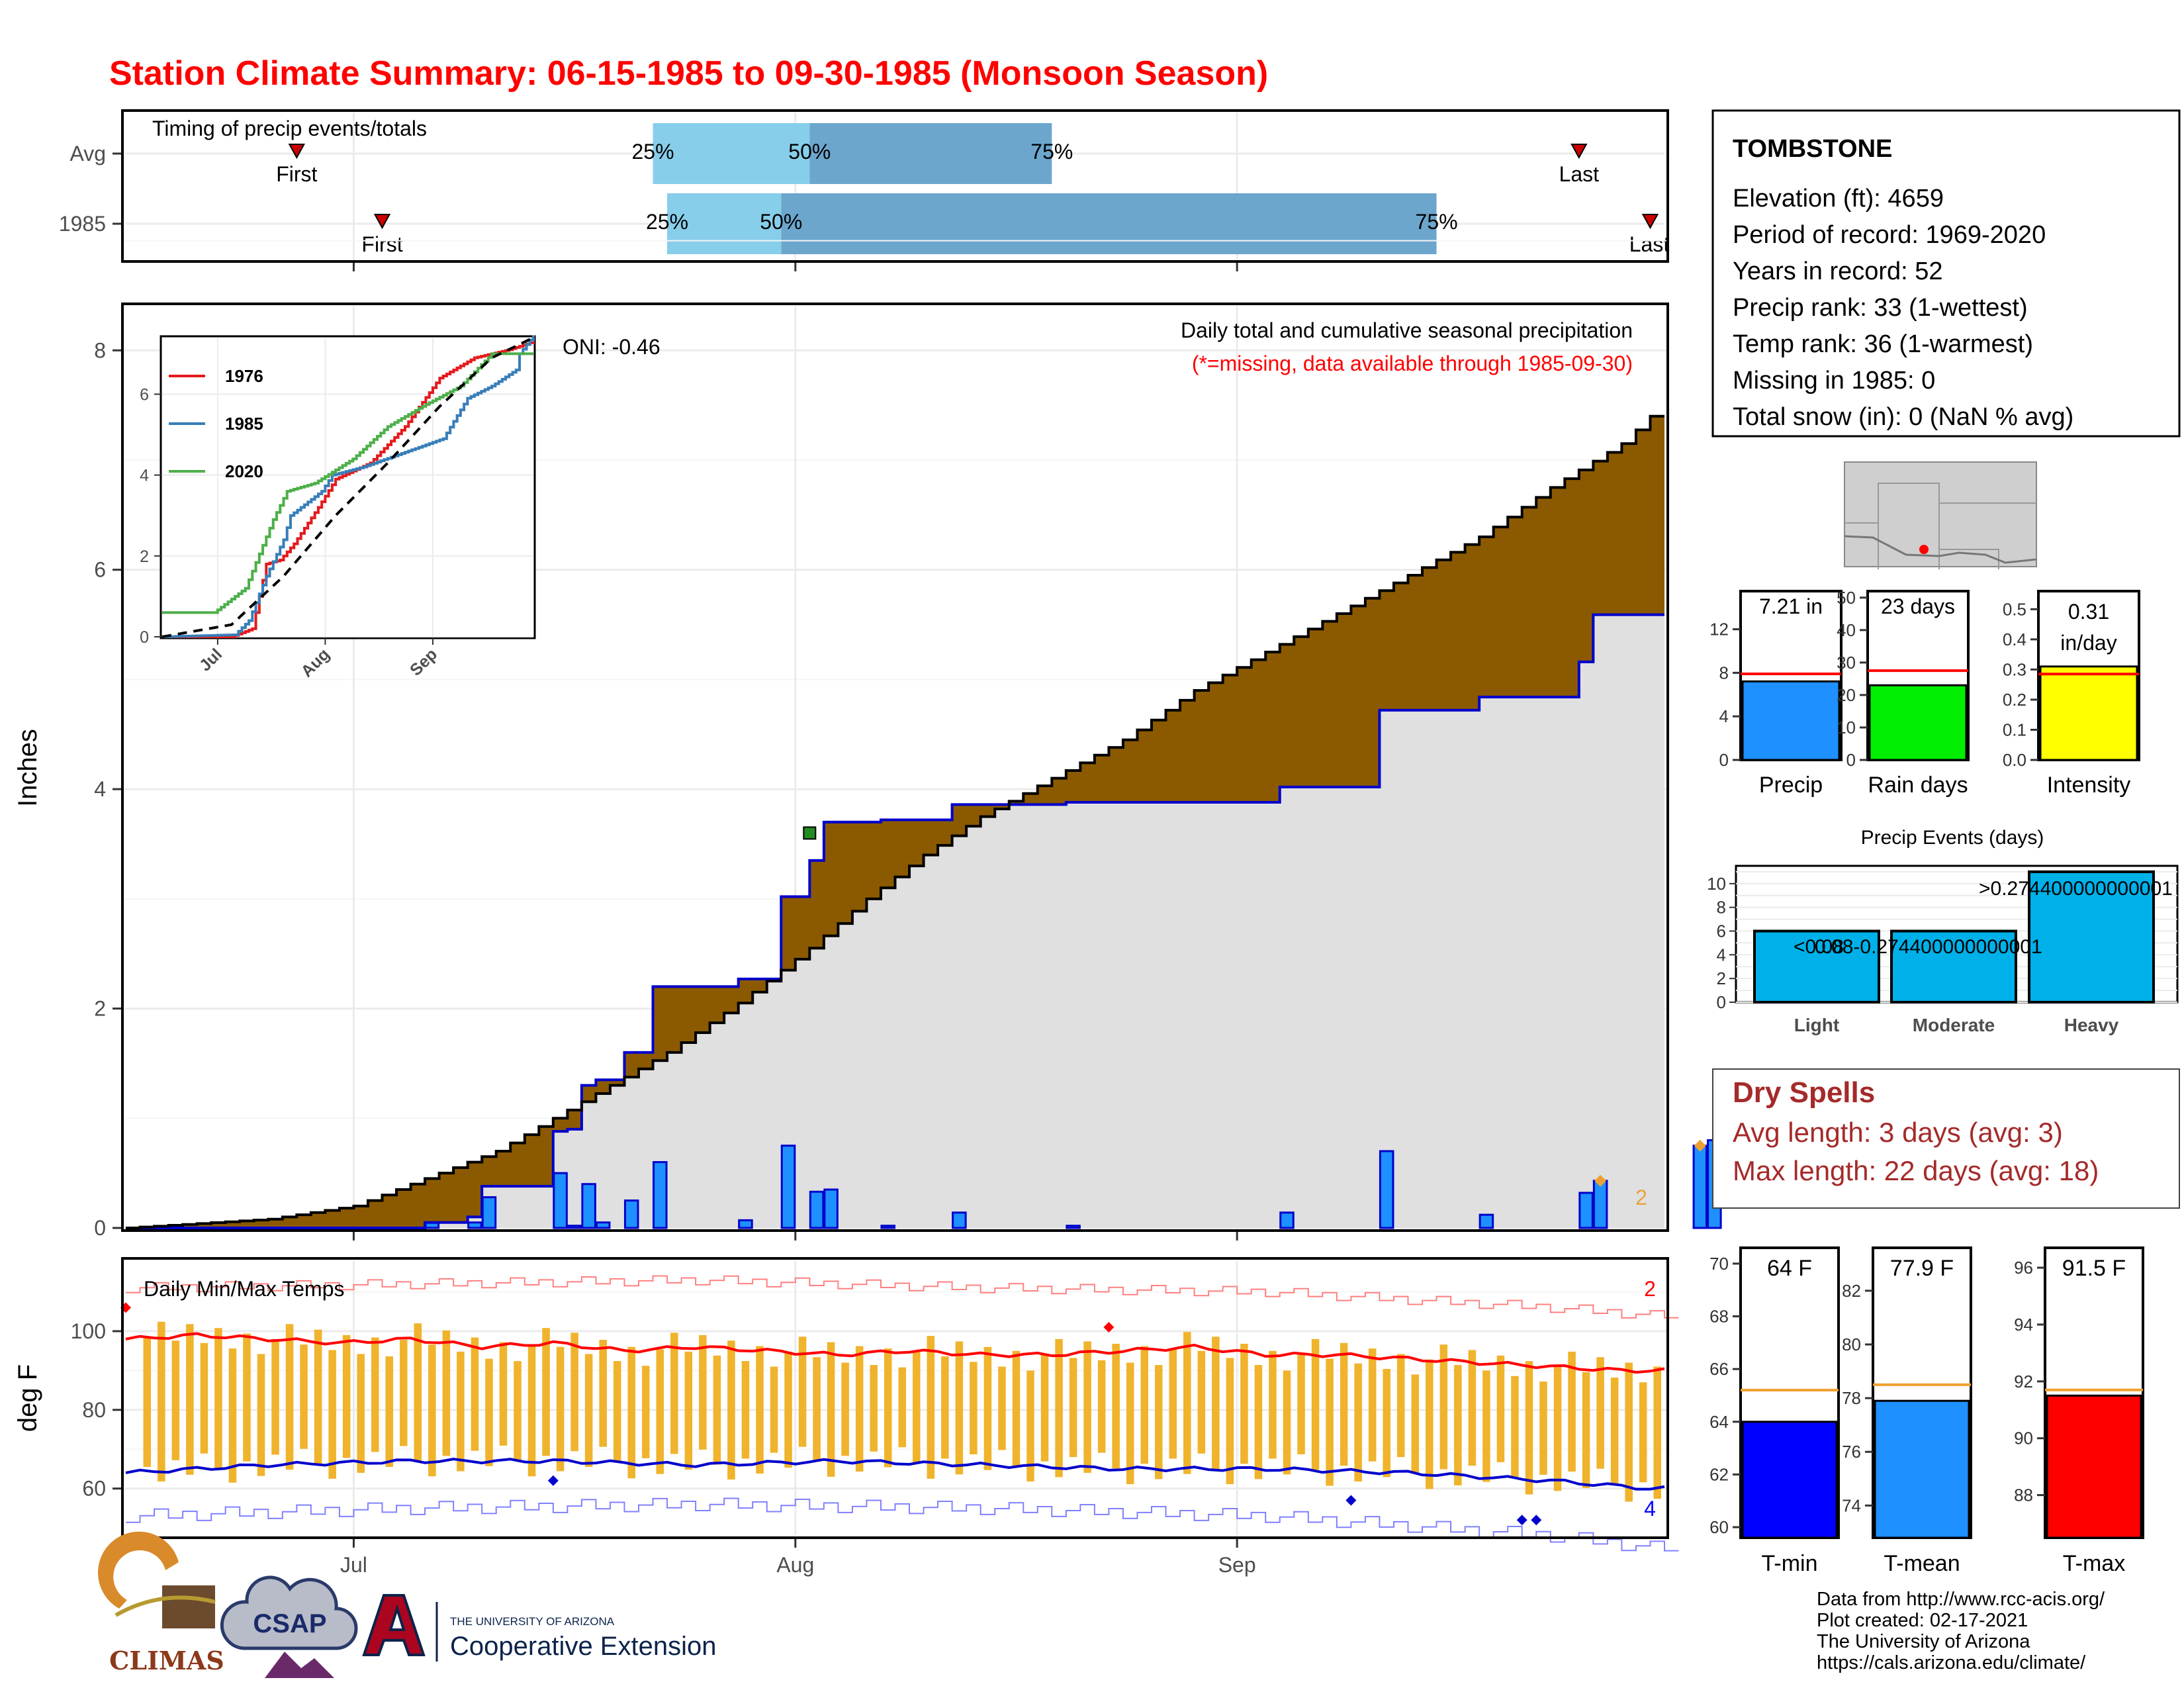  I want to click on station-detail-line: Precip rank: 33 (1-wettest), so click(1880, 308).